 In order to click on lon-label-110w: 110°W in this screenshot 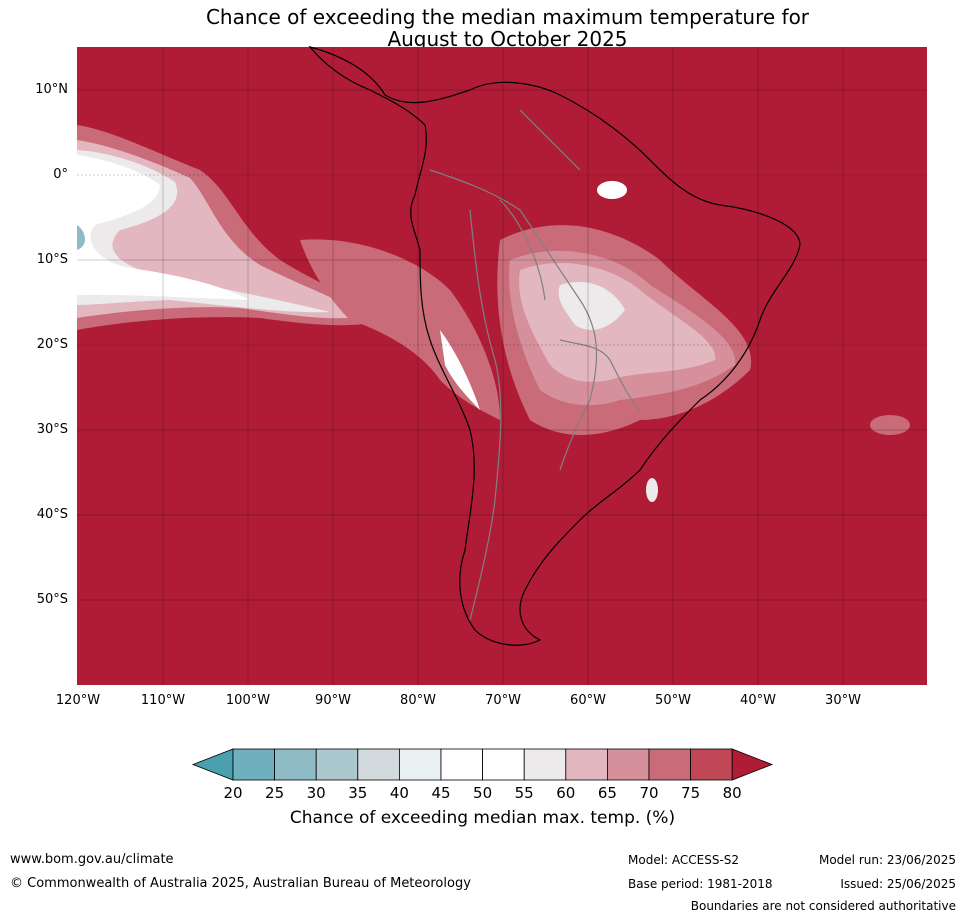, I will do `click(163, 700)`.